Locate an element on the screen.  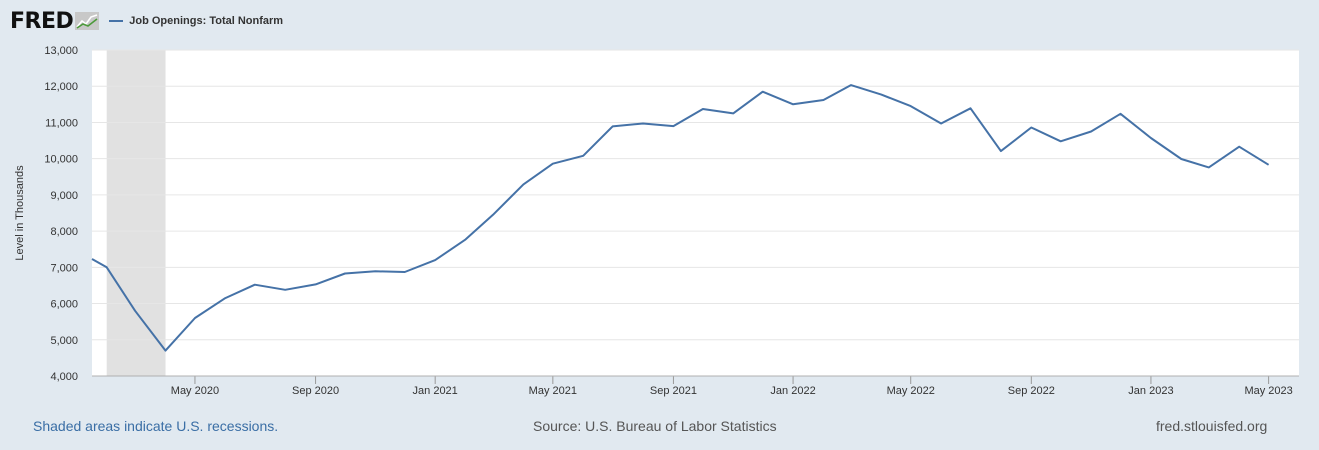
y-axis-label: Level in Thousands is located at coordinates (20, 213).